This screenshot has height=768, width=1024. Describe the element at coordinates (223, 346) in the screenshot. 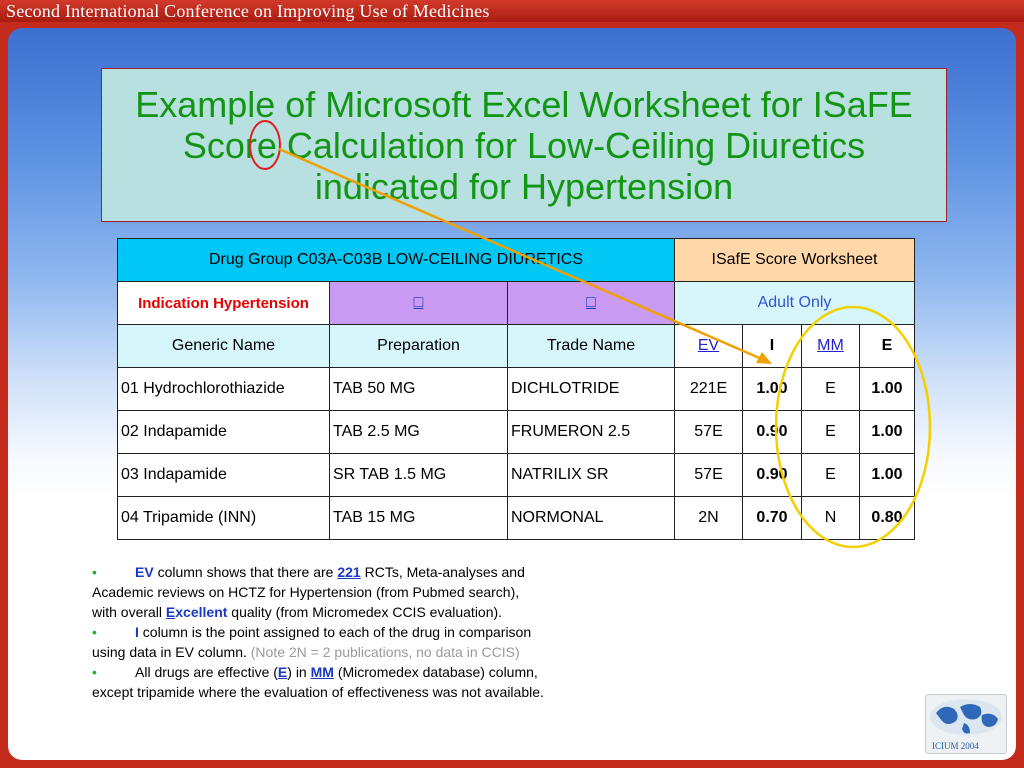

I see `col-header-generic: Generic Name` at that location.